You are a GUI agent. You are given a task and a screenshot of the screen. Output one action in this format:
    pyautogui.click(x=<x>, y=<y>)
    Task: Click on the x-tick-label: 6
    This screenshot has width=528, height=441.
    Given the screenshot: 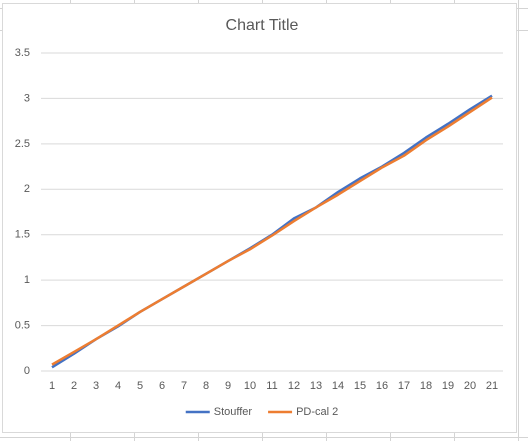 What is the action you would take?
    pyautogui.click(x=162, y=386)
    